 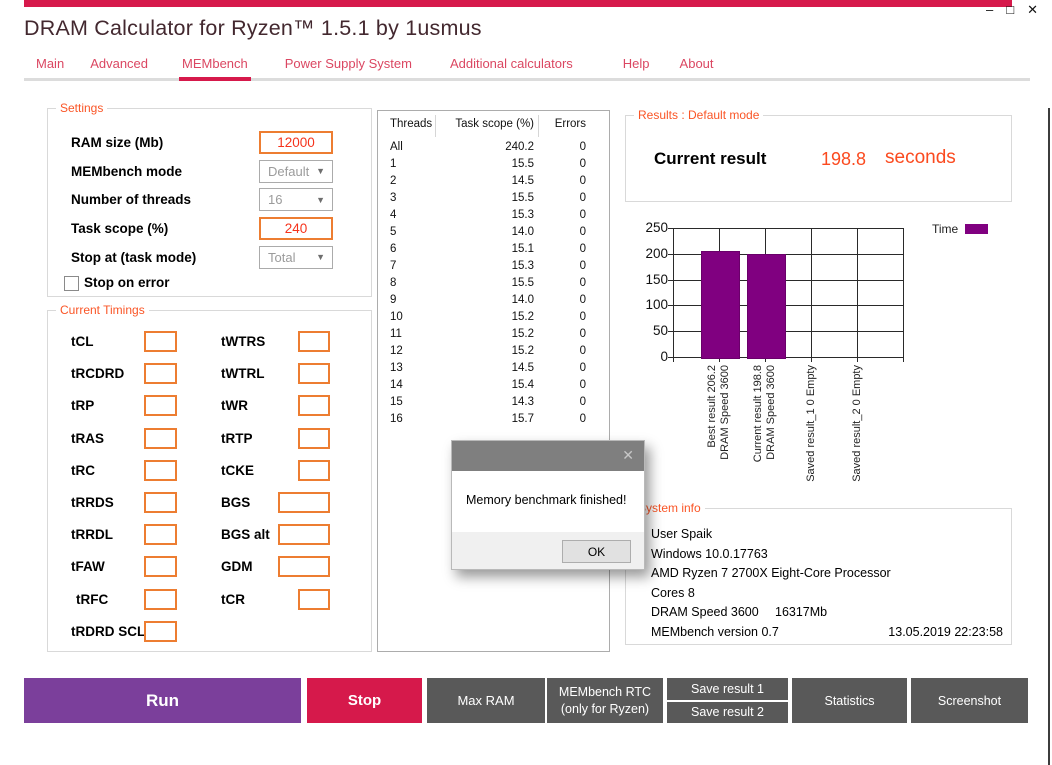 I want to click on membench-rtc-button: MEMbench RTC (only for Ryzen), so click(x=605, y=700).